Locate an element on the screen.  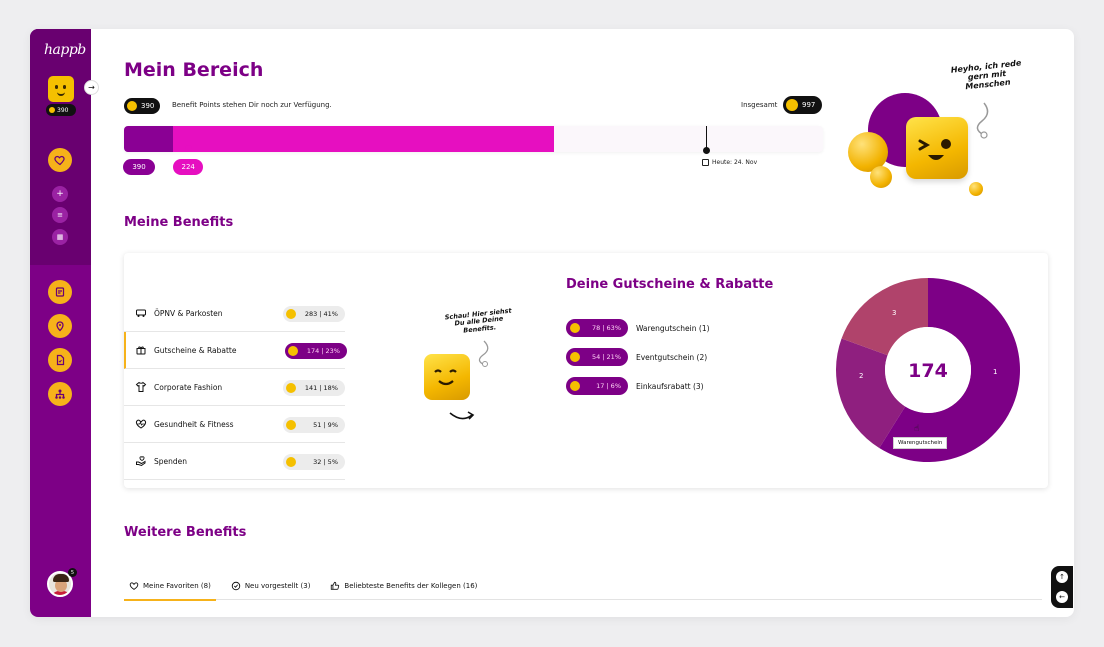
voucher-value-pill: 17 | 6% is located at coordinates (597, 386).